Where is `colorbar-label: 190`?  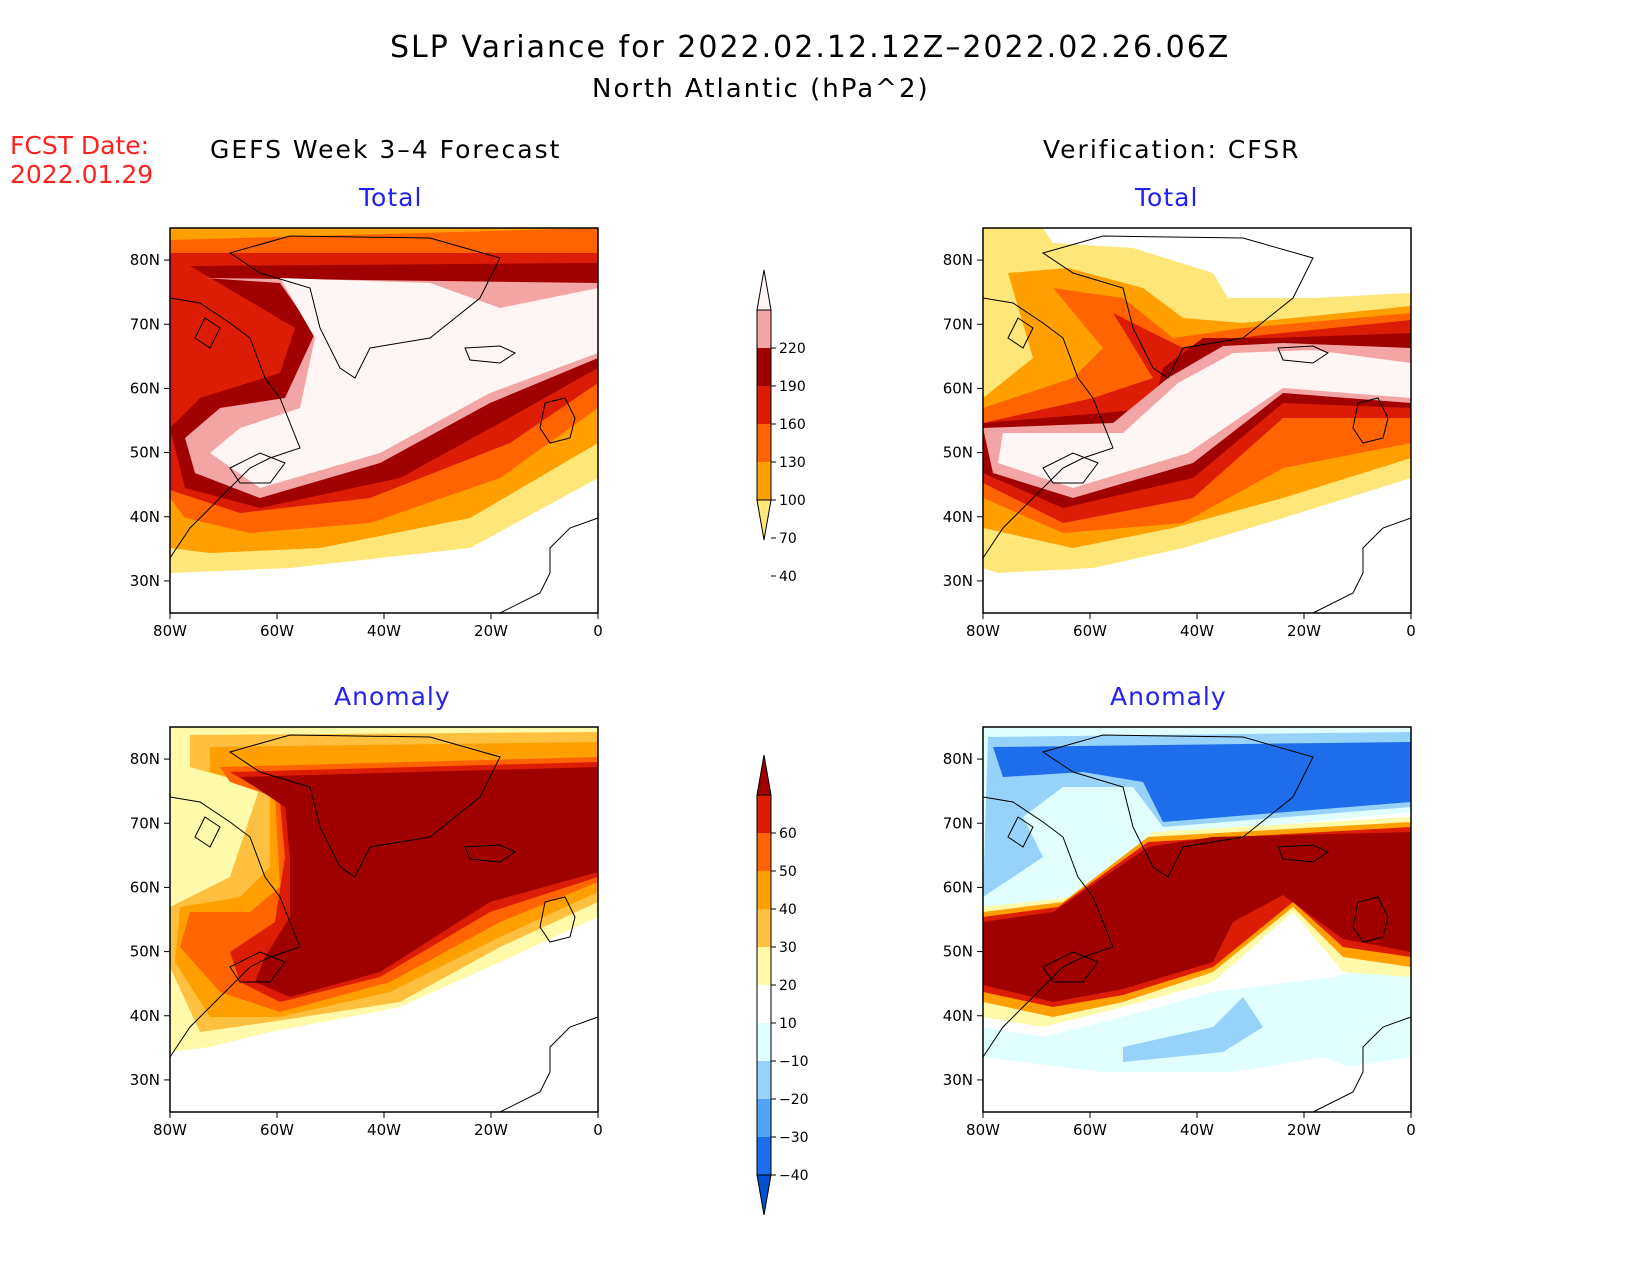
colorbar-label: 190 is located at coordinates (792, 387).